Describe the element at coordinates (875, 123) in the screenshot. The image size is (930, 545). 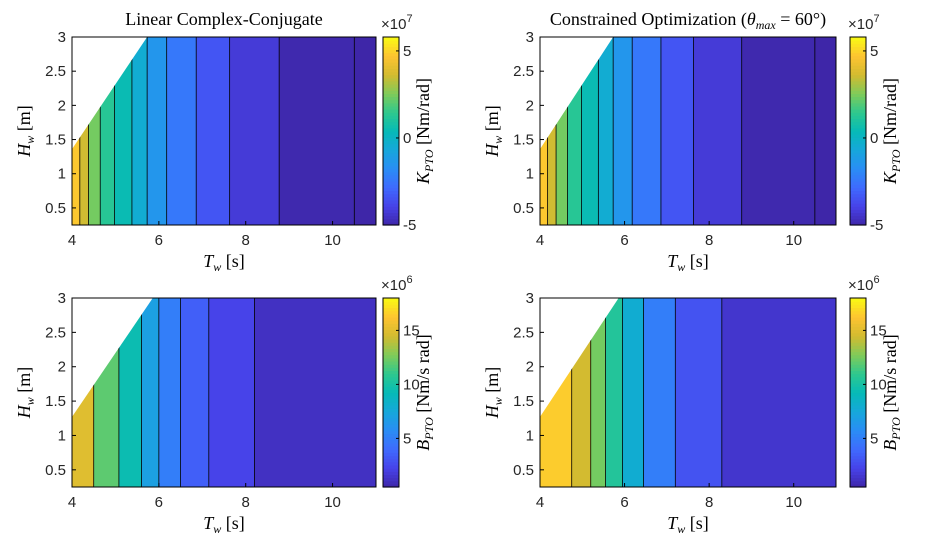
I see `colorbar: -5 0 5 ×10⁷ KPTO [Nm/rad]` at that location.